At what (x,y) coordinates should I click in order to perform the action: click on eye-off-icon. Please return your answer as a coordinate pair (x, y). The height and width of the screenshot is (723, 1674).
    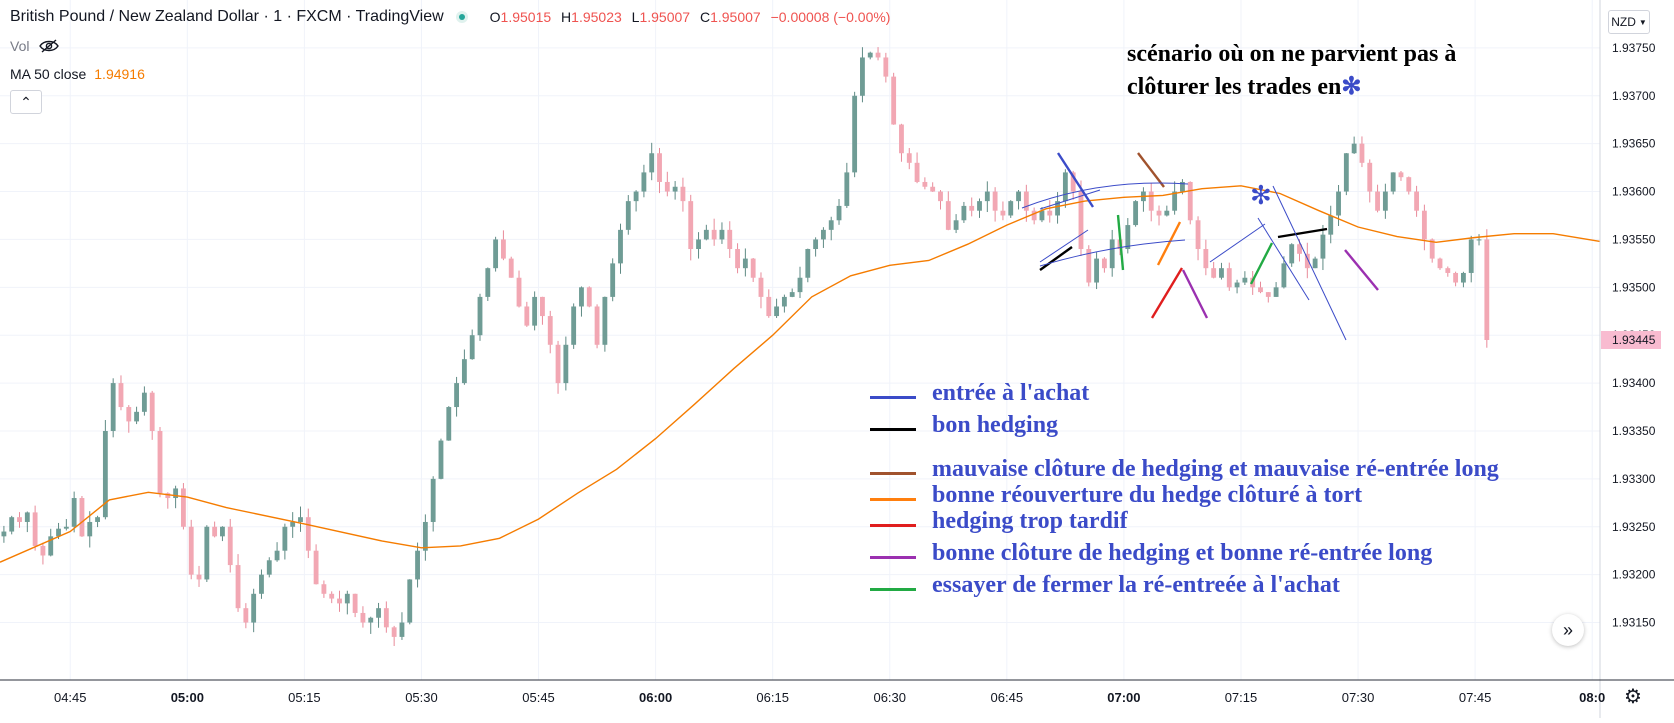
    Looking at the image, I should click on (49, 46).